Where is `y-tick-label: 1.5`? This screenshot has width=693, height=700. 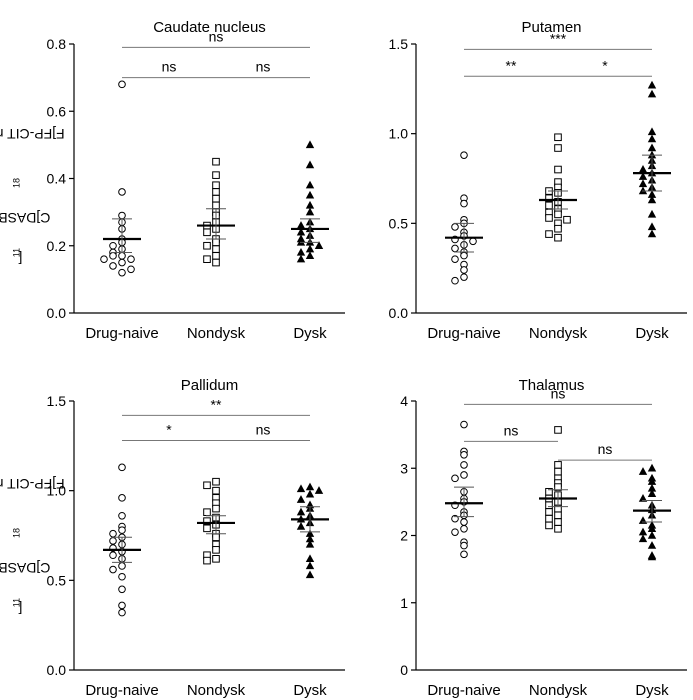
y-tick-label: 1.5 is located at coordinates (57, 401).